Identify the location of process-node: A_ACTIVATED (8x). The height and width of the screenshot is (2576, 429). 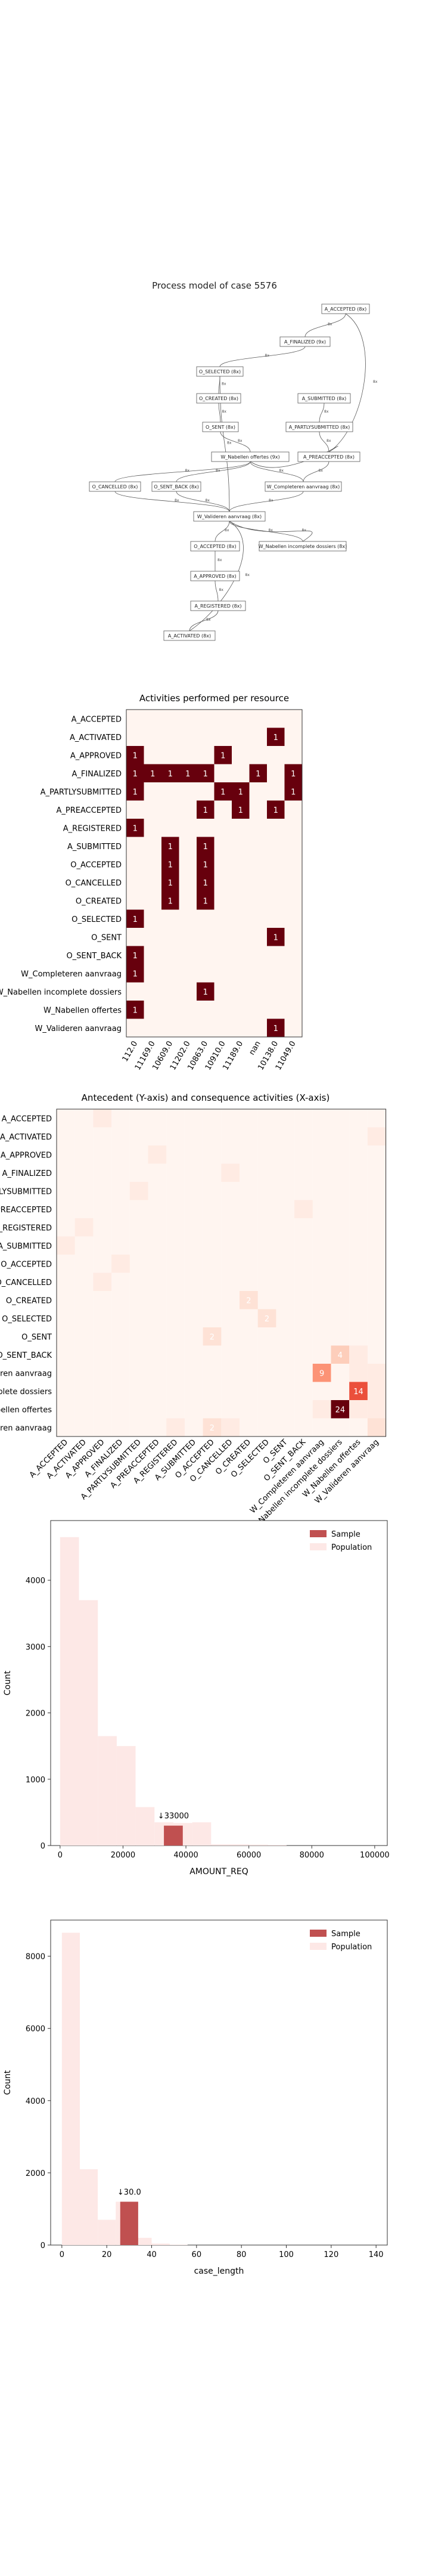
(189, 636).